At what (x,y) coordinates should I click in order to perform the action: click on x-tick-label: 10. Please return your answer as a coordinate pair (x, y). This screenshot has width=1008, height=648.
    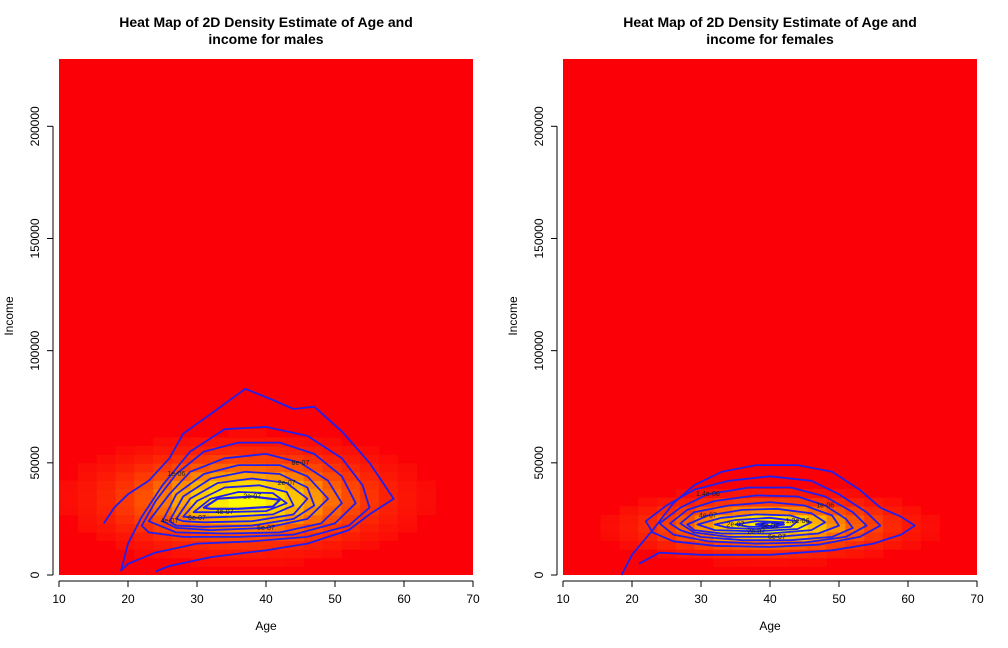
    Looking at the image, I should click on (59, 599).